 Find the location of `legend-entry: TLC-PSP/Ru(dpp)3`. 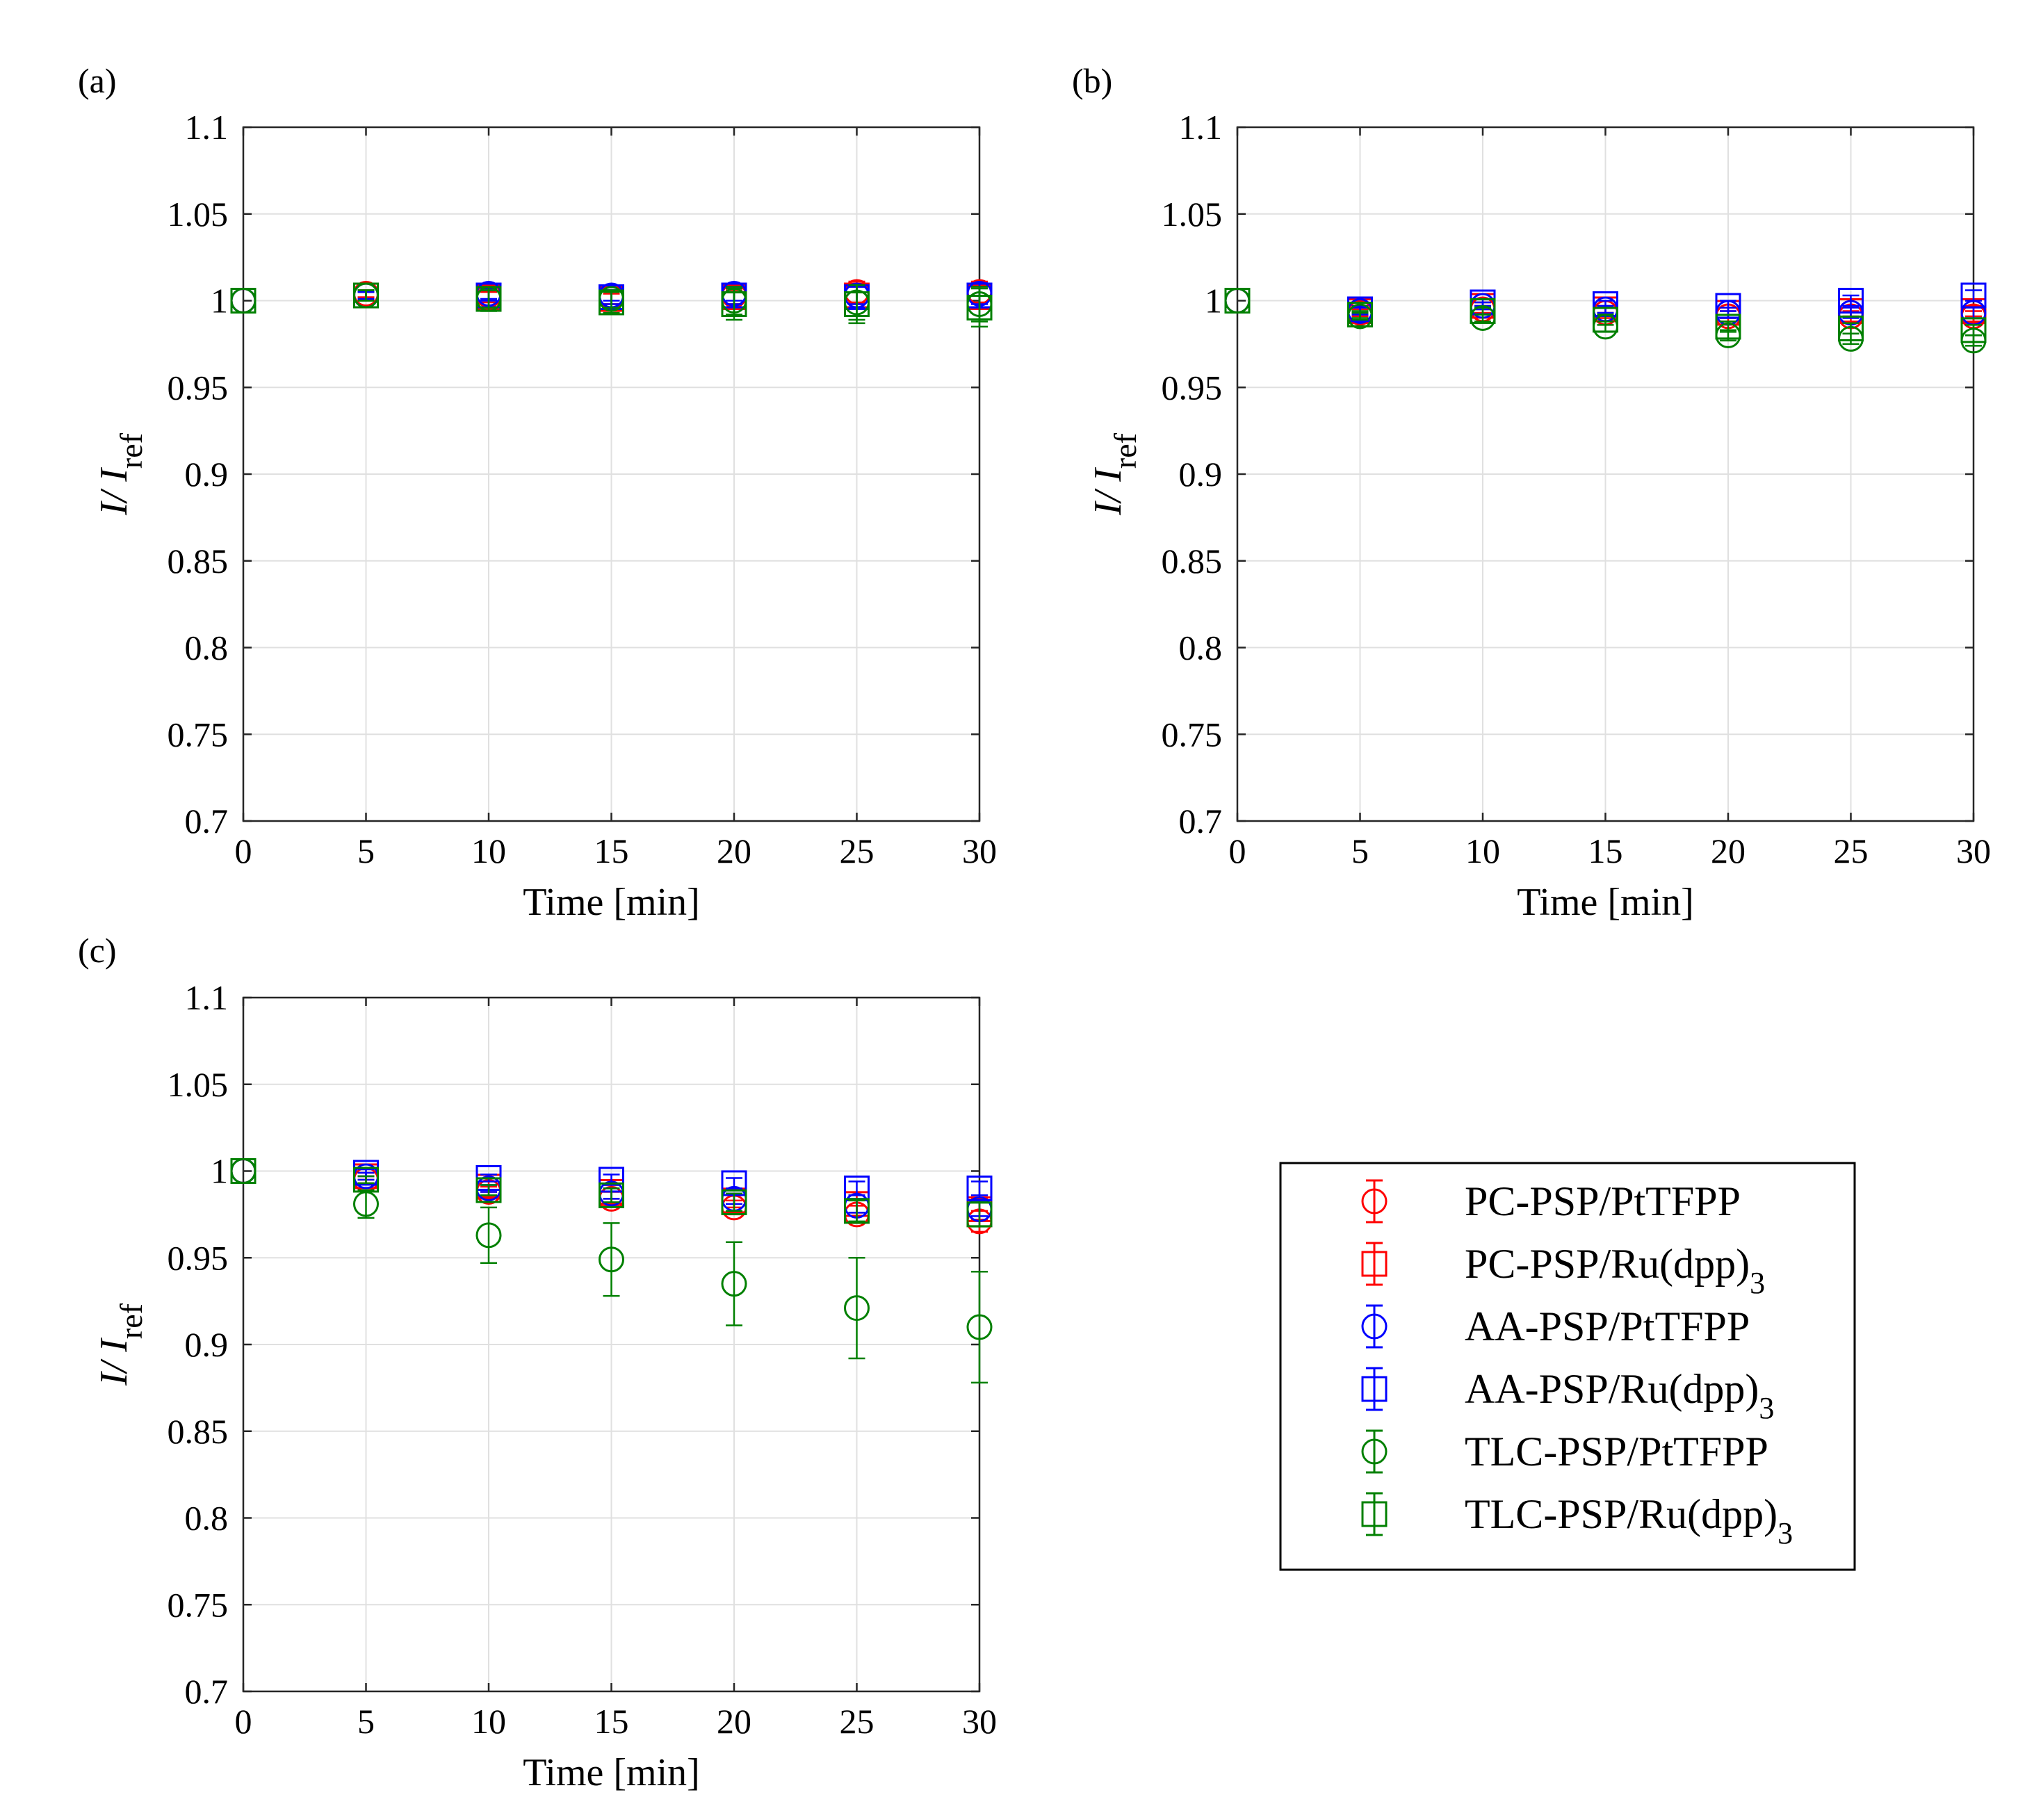

legend-entry: TLC-PSP/Ru(dpp)3 is located at coordinates (1577, 1520).